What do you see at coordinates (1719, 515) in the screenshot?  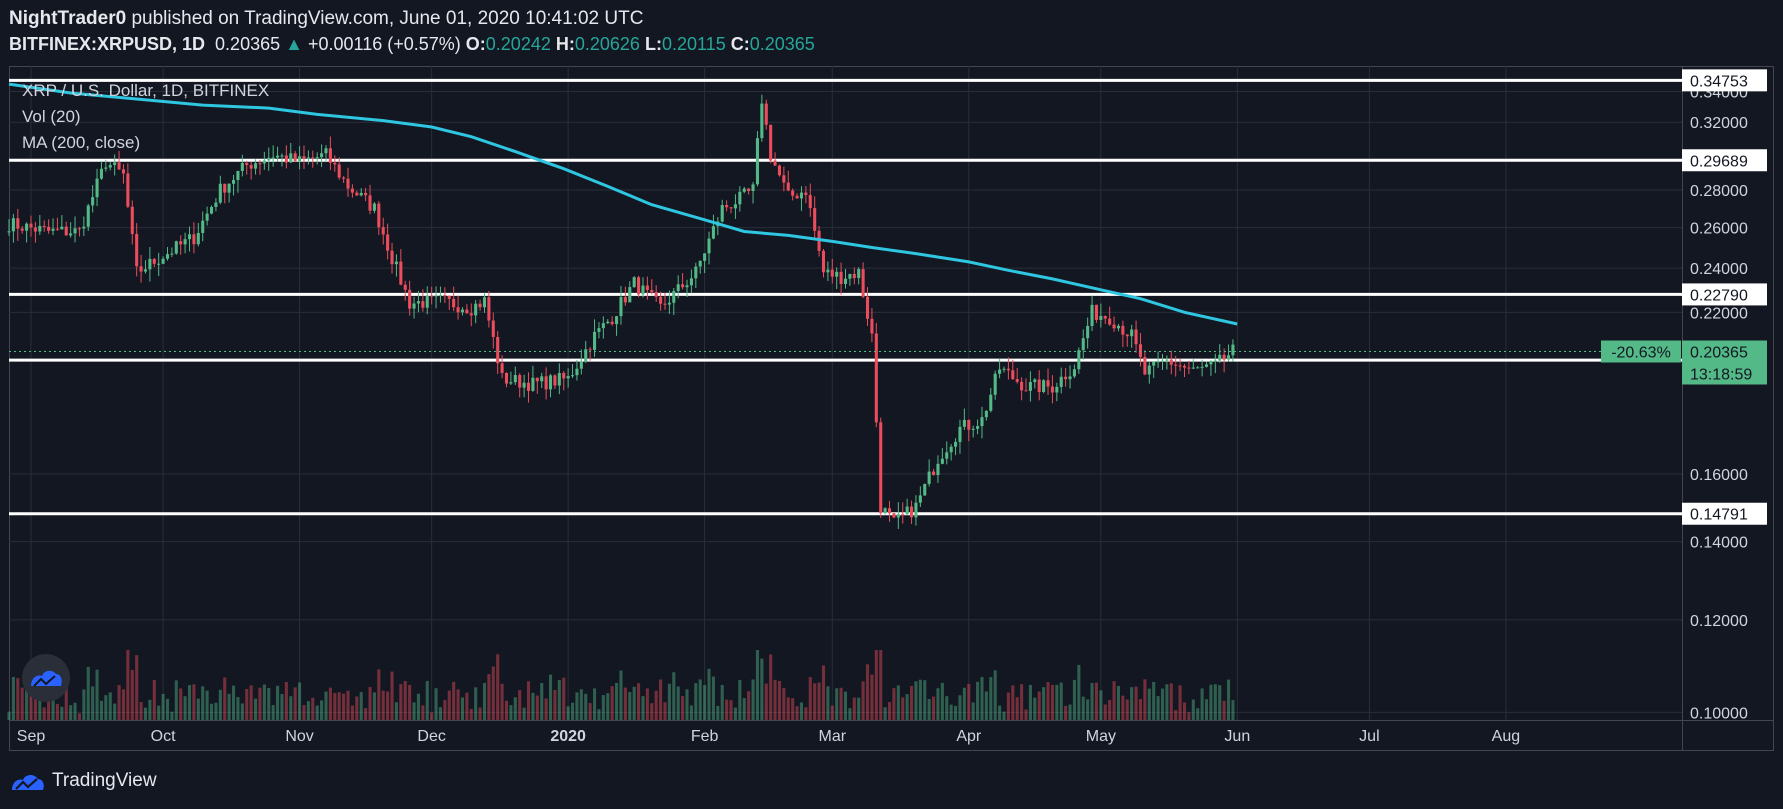 I see `level-tag-label: 0.14791` at bounding box center [1719, 515].